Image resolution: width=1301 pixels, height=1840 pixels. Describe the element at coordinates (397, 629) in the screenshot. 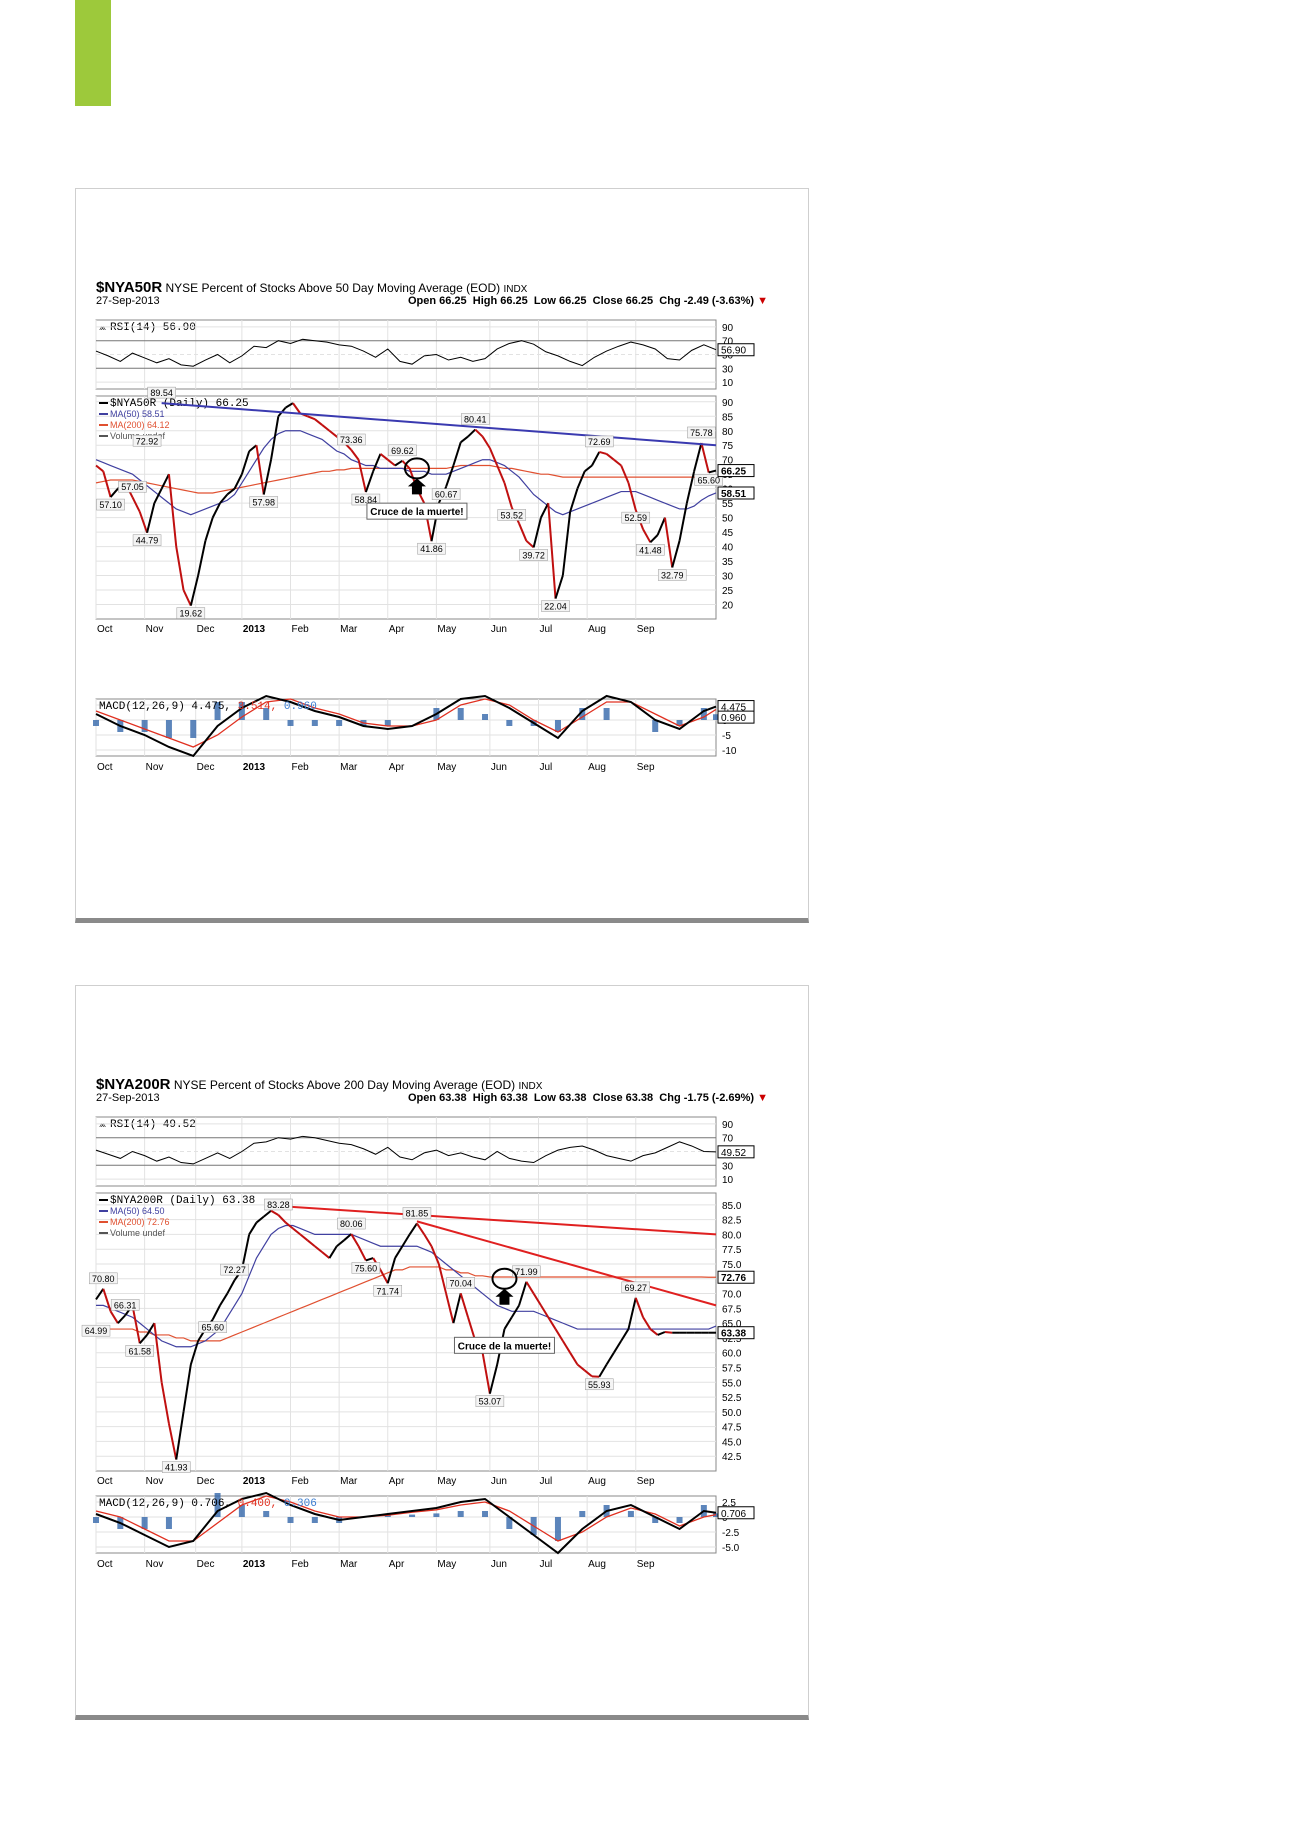

I see `x-tick-label: Apr` at that location.